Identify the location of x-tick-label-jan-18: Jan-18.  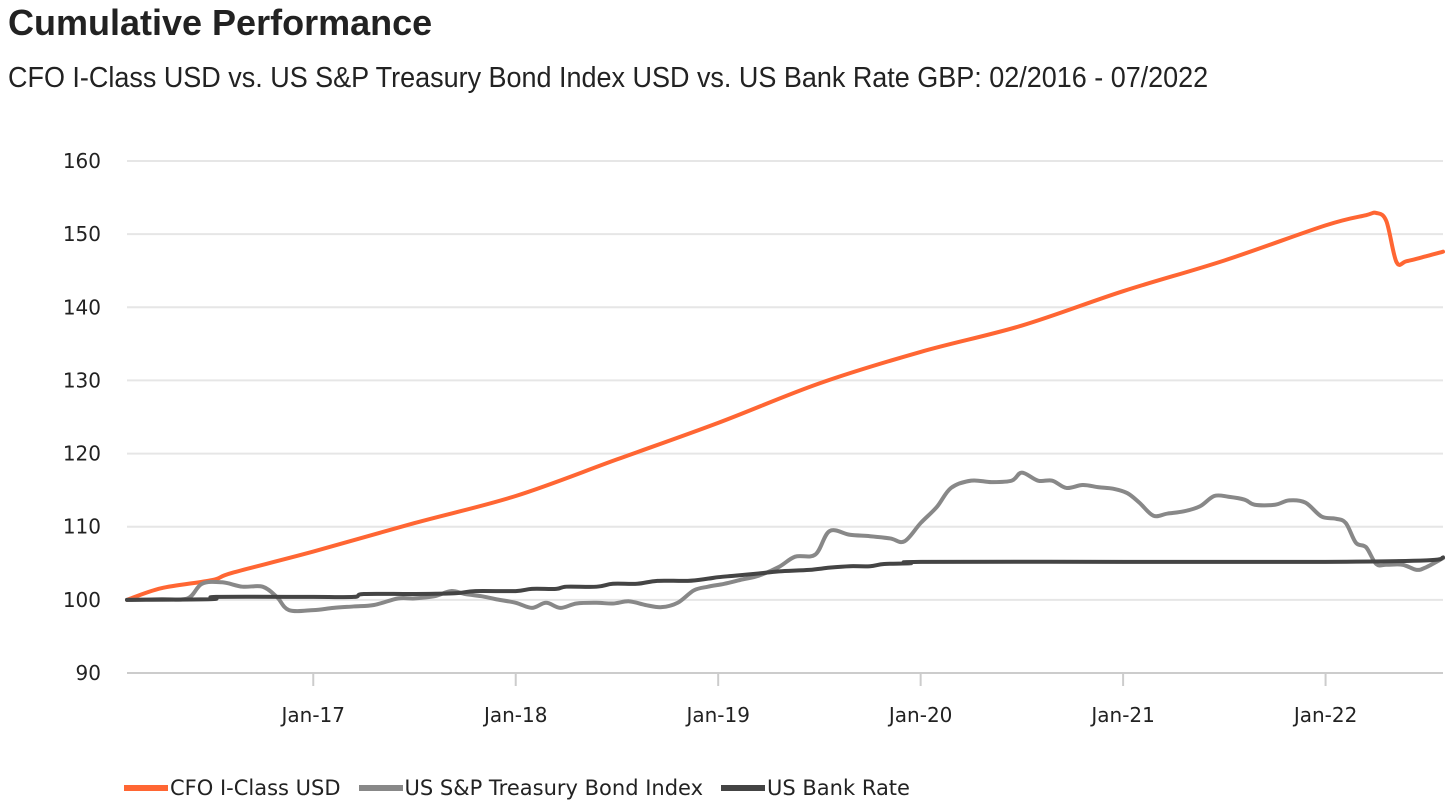
(515, 715).